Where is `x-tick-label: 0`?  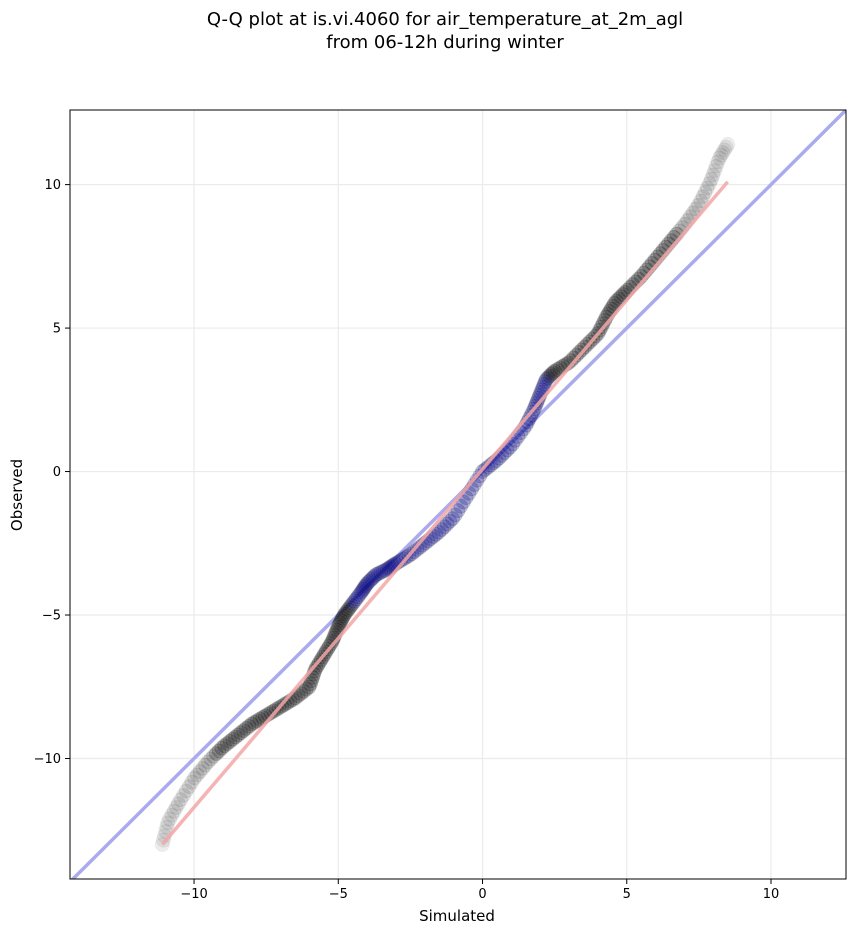
x-tick-label: 0 is located at coordinates (482, 894).